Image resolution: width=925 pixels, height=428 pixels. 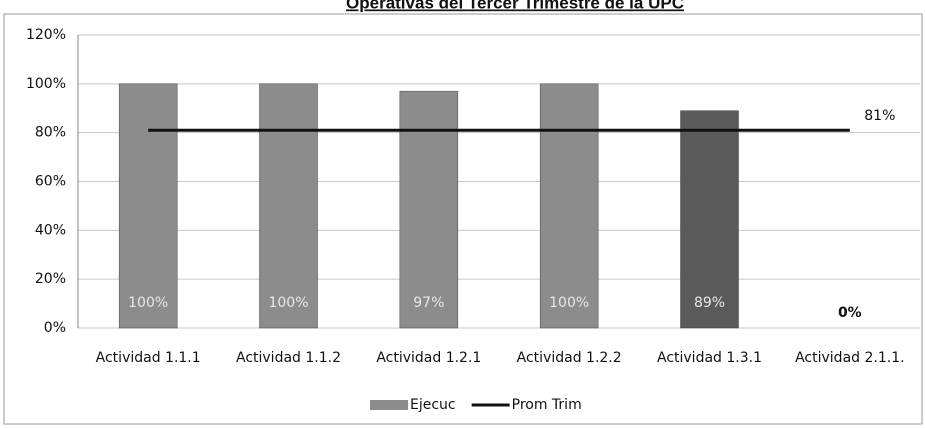 What do you see at coordinates (50, 279) in the screenshot?
I see `y-tick-label: 20%` at bounding box center [50, 279].